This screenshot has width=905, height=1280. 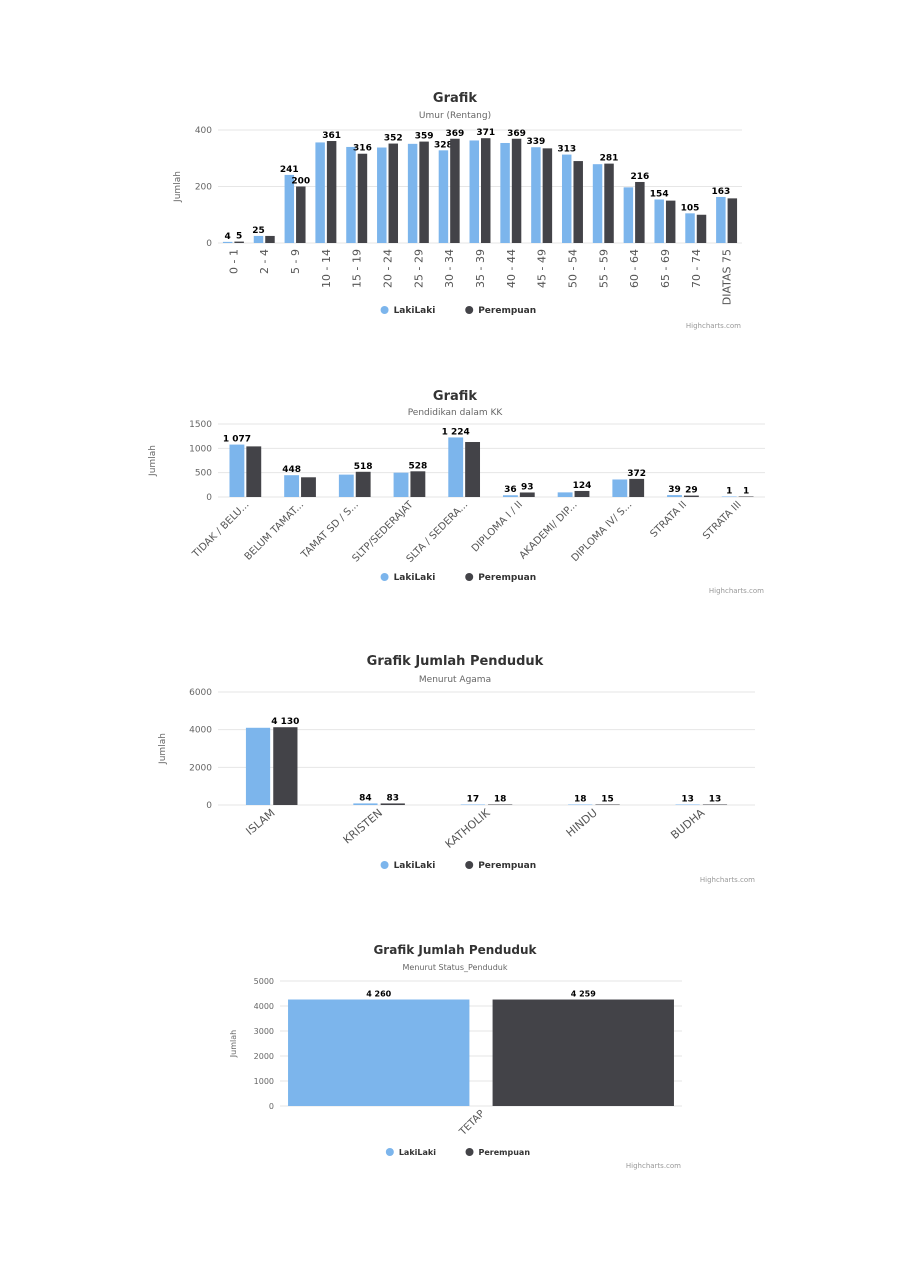 What do you see at coordinates (200, 768) in the screenshot?
I see `y-tick-label: 2000` at bounding box center [200, 768].